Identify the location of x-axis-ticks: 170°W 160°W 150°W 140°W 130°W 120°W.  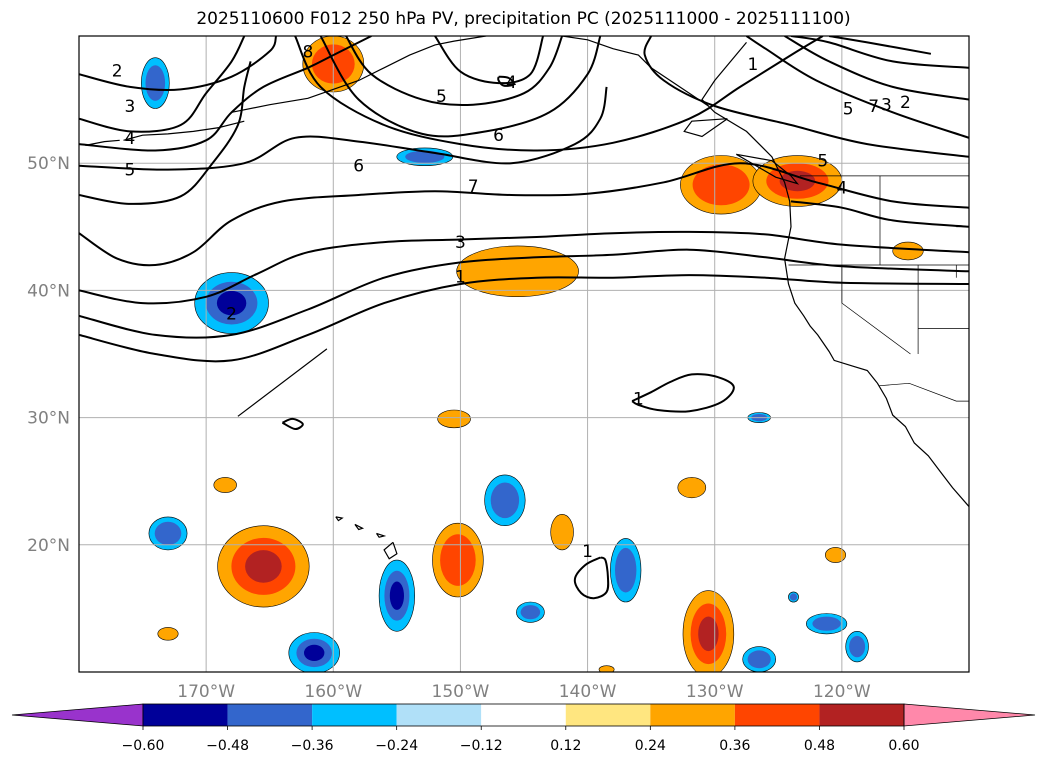
(524, 692).